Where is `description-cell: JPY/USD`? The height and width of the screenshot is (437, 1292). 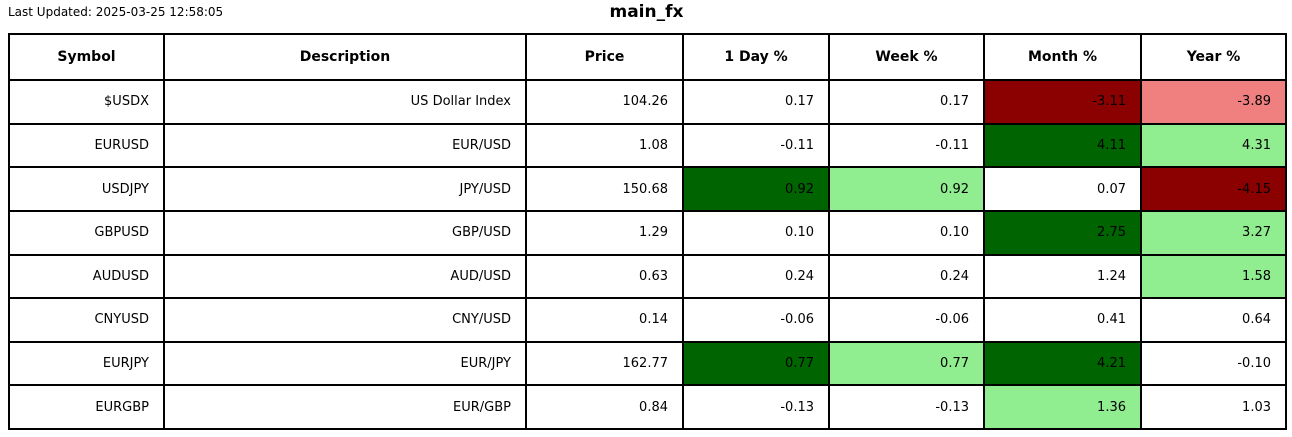
description-cell: JPY/USD is located at coordinates (345, 189).